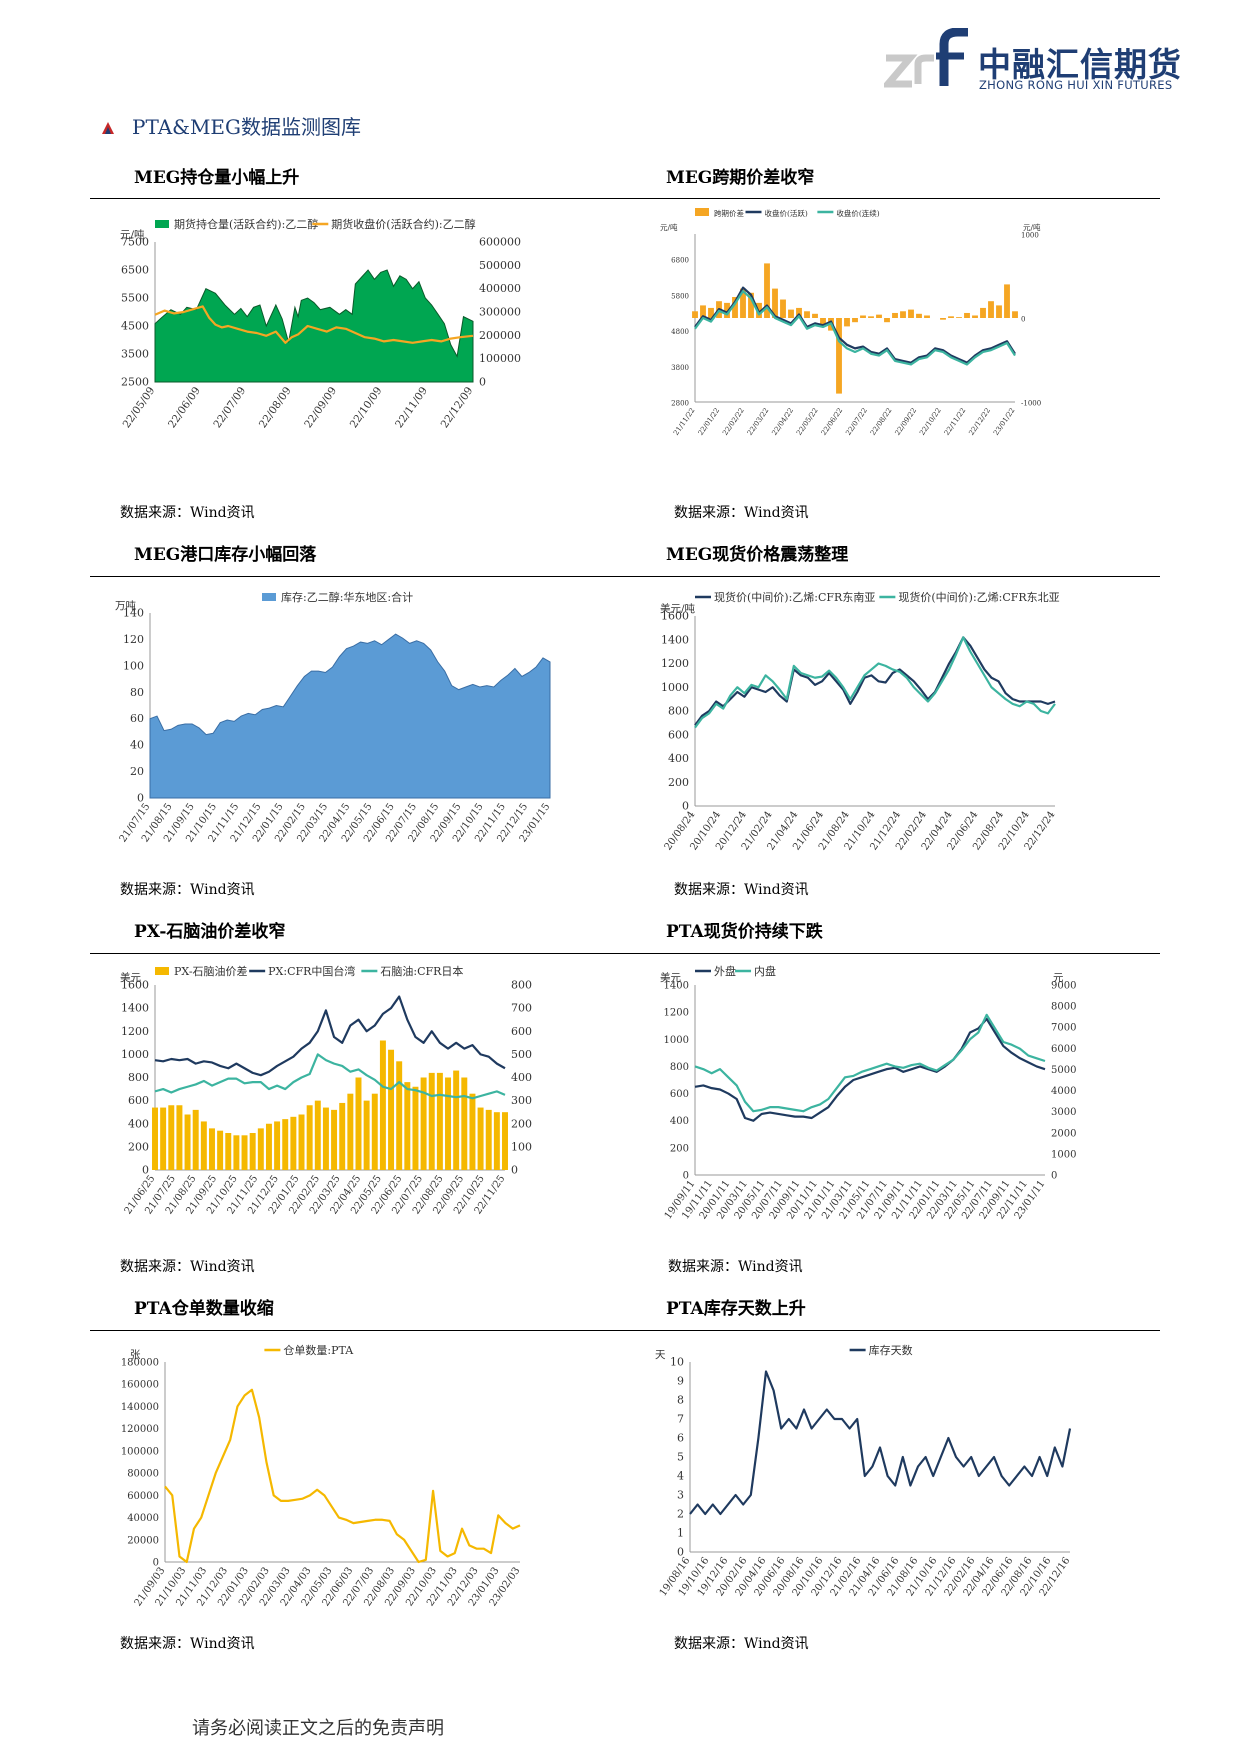  What do you see at coordinates (135, 326) in the screenshot?
I see `y-tick-label: 4500` at bounding box center [135, 326].